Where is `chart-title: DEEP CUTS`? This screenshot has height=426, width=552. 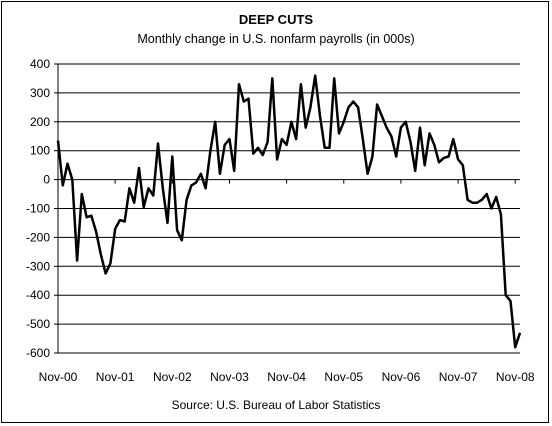 chart-title: DEEP CUTS is located at coordinates (276, 19).